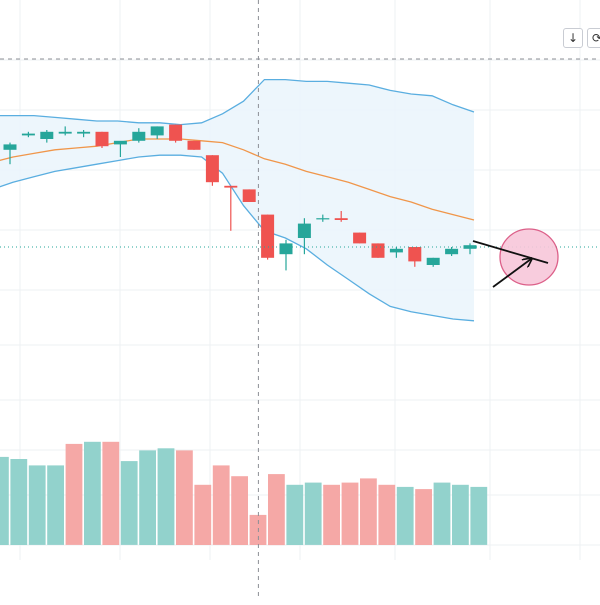 This screenshot has width=600, height=605. I want to click on annotation, so click(515, 258).